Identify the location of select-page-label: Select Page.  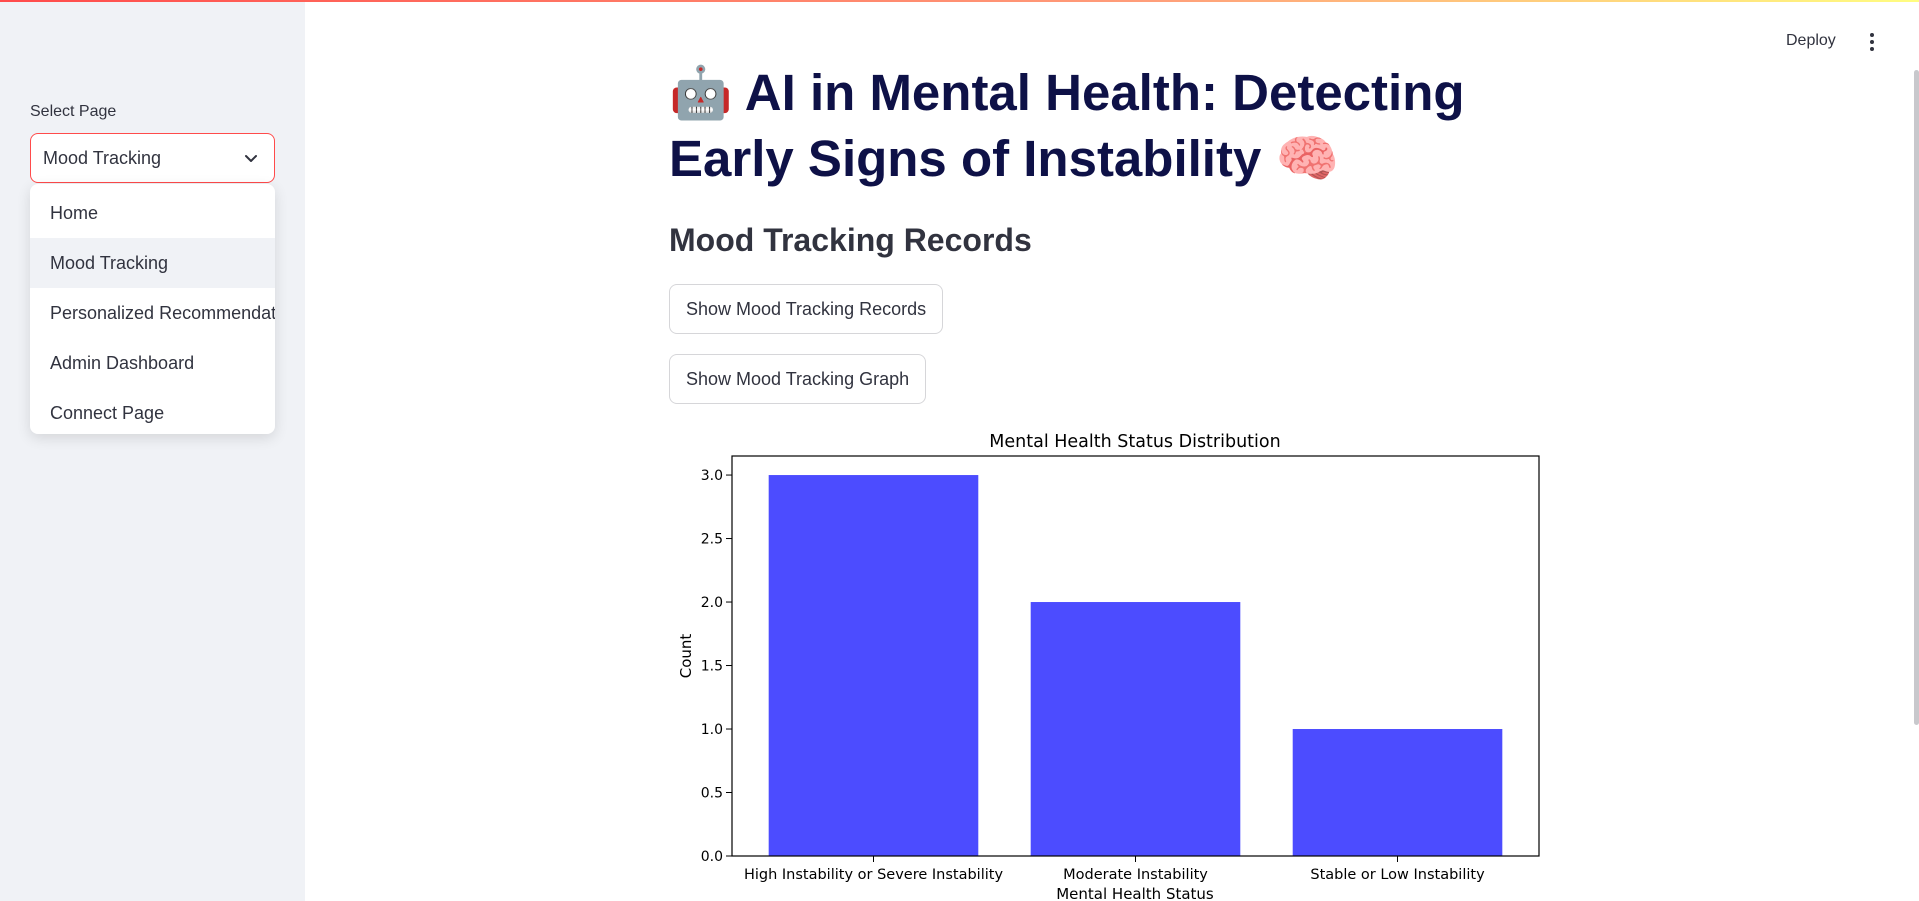
(73, 111).